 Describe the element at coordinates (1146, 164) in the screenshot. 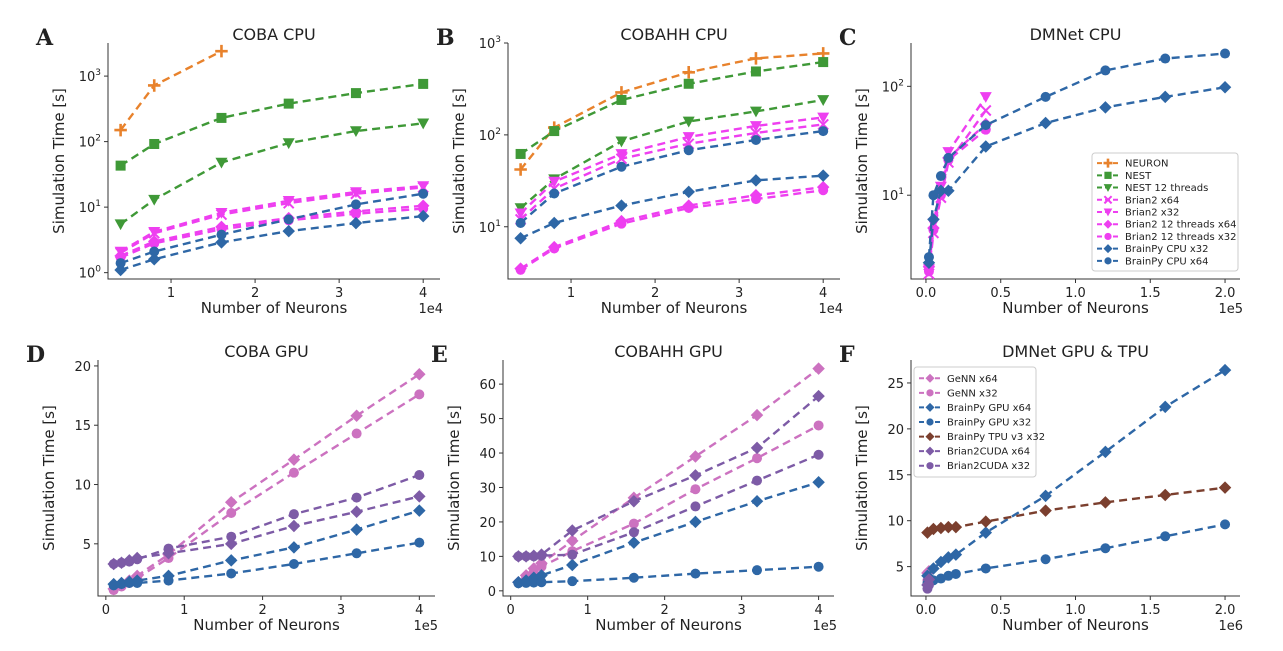

I see `legend-label: NEURON` at that location.